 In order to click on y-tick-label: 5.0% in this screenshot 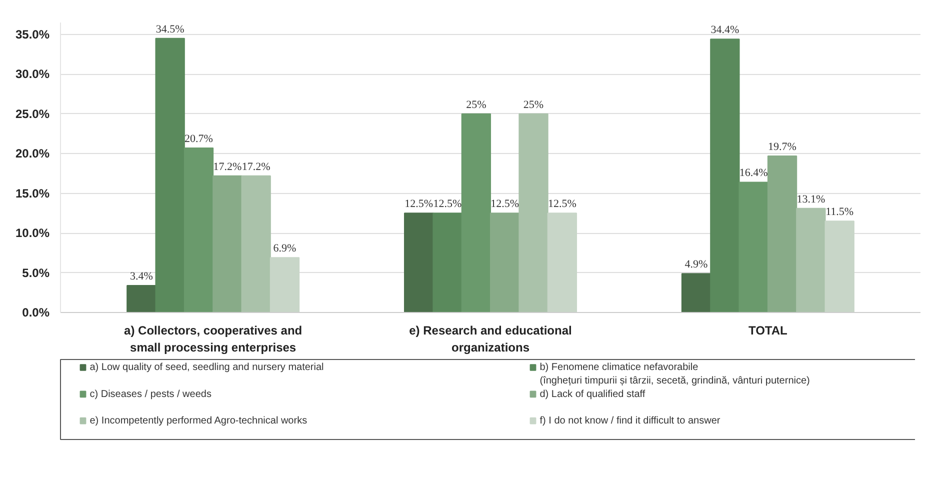, I will do `click(36, 273)`.